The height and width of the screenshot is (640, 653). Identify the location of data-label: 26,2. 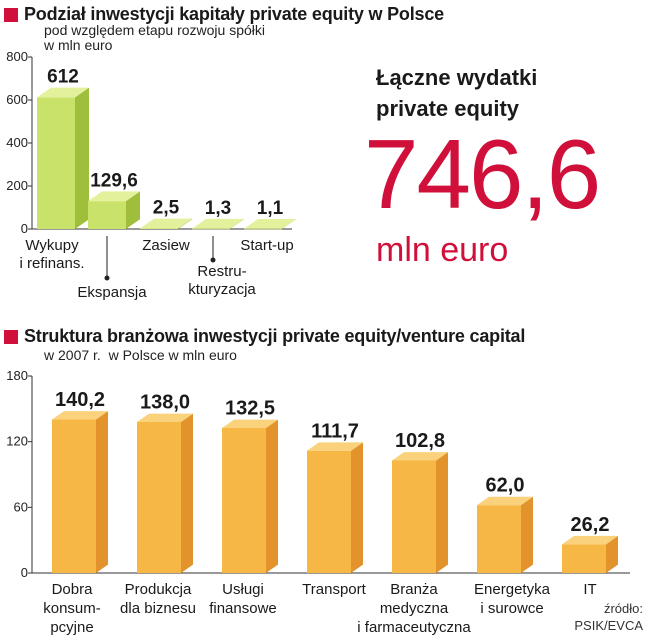
(590, 525).